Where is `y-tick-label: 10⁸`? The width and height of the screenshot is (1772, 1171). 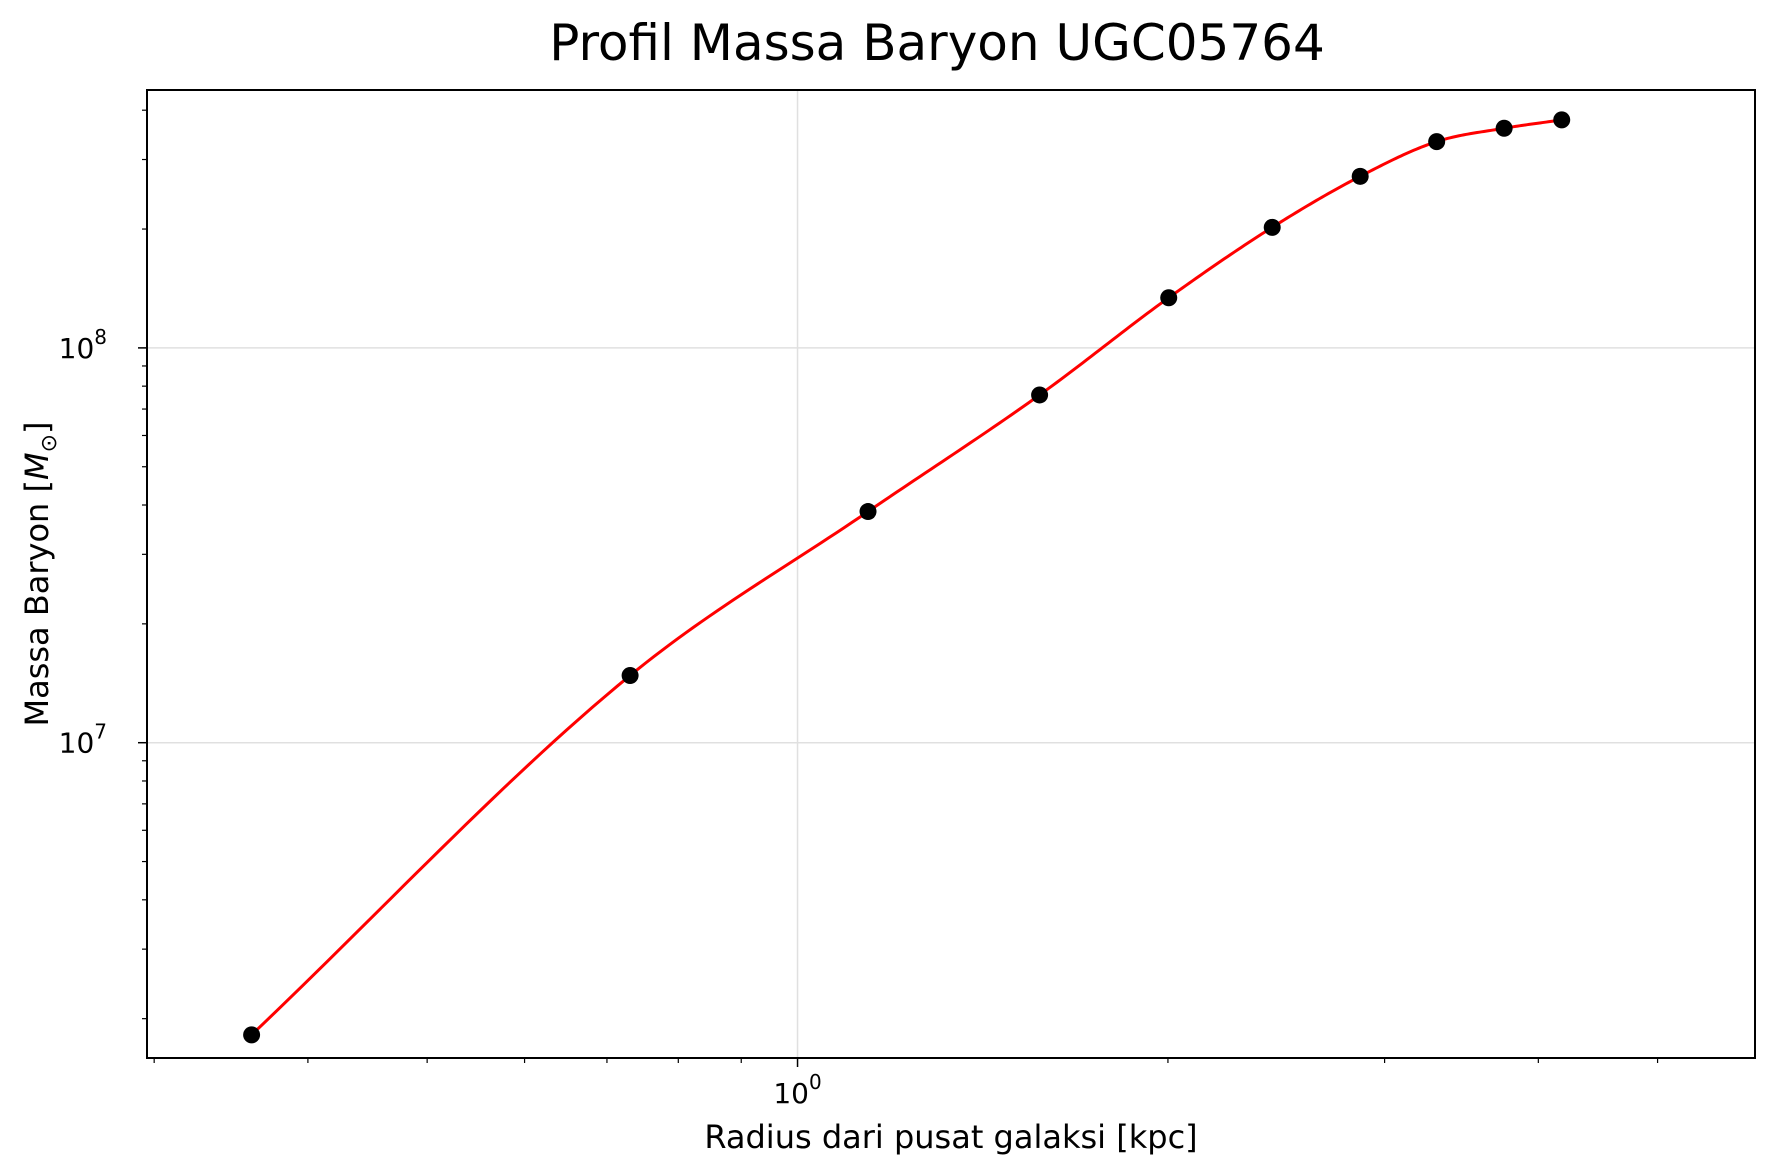
y-tick-label: 10⁸ is located at coordinates (83, 345).